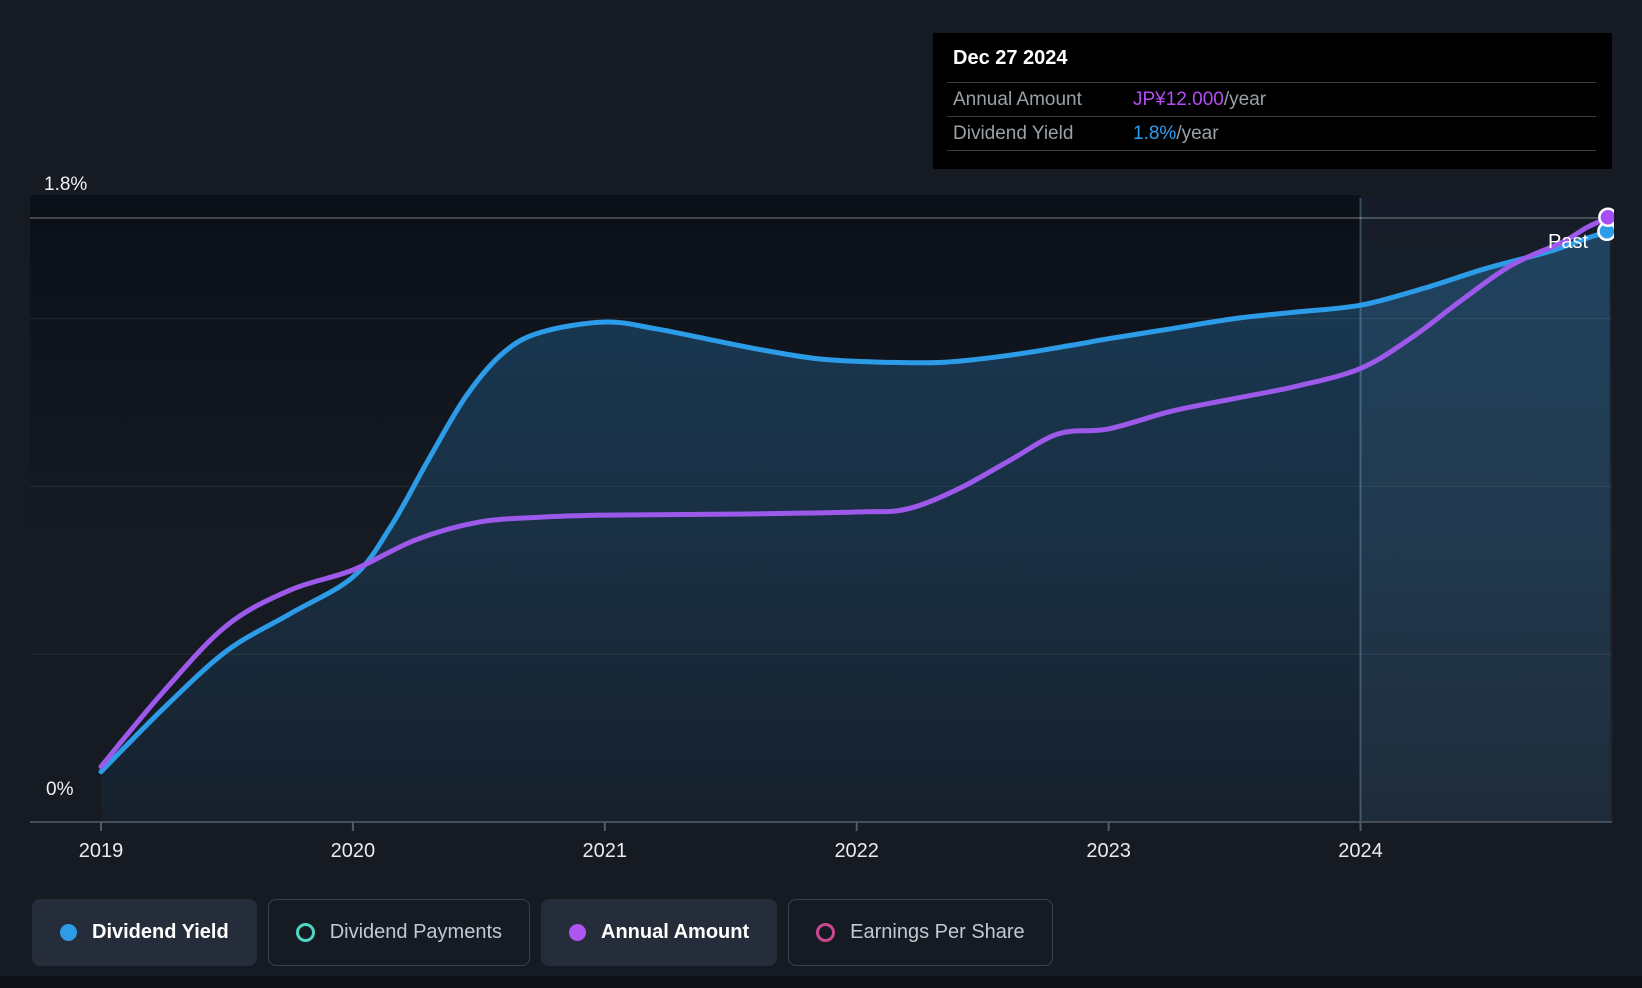 The height and width of the screenshot is (988, 1642). What do you see at coordinates (1155, 133) in the screenshot?
I see `tooltip-value: 1.8%` at bounding box center [1155, 133].